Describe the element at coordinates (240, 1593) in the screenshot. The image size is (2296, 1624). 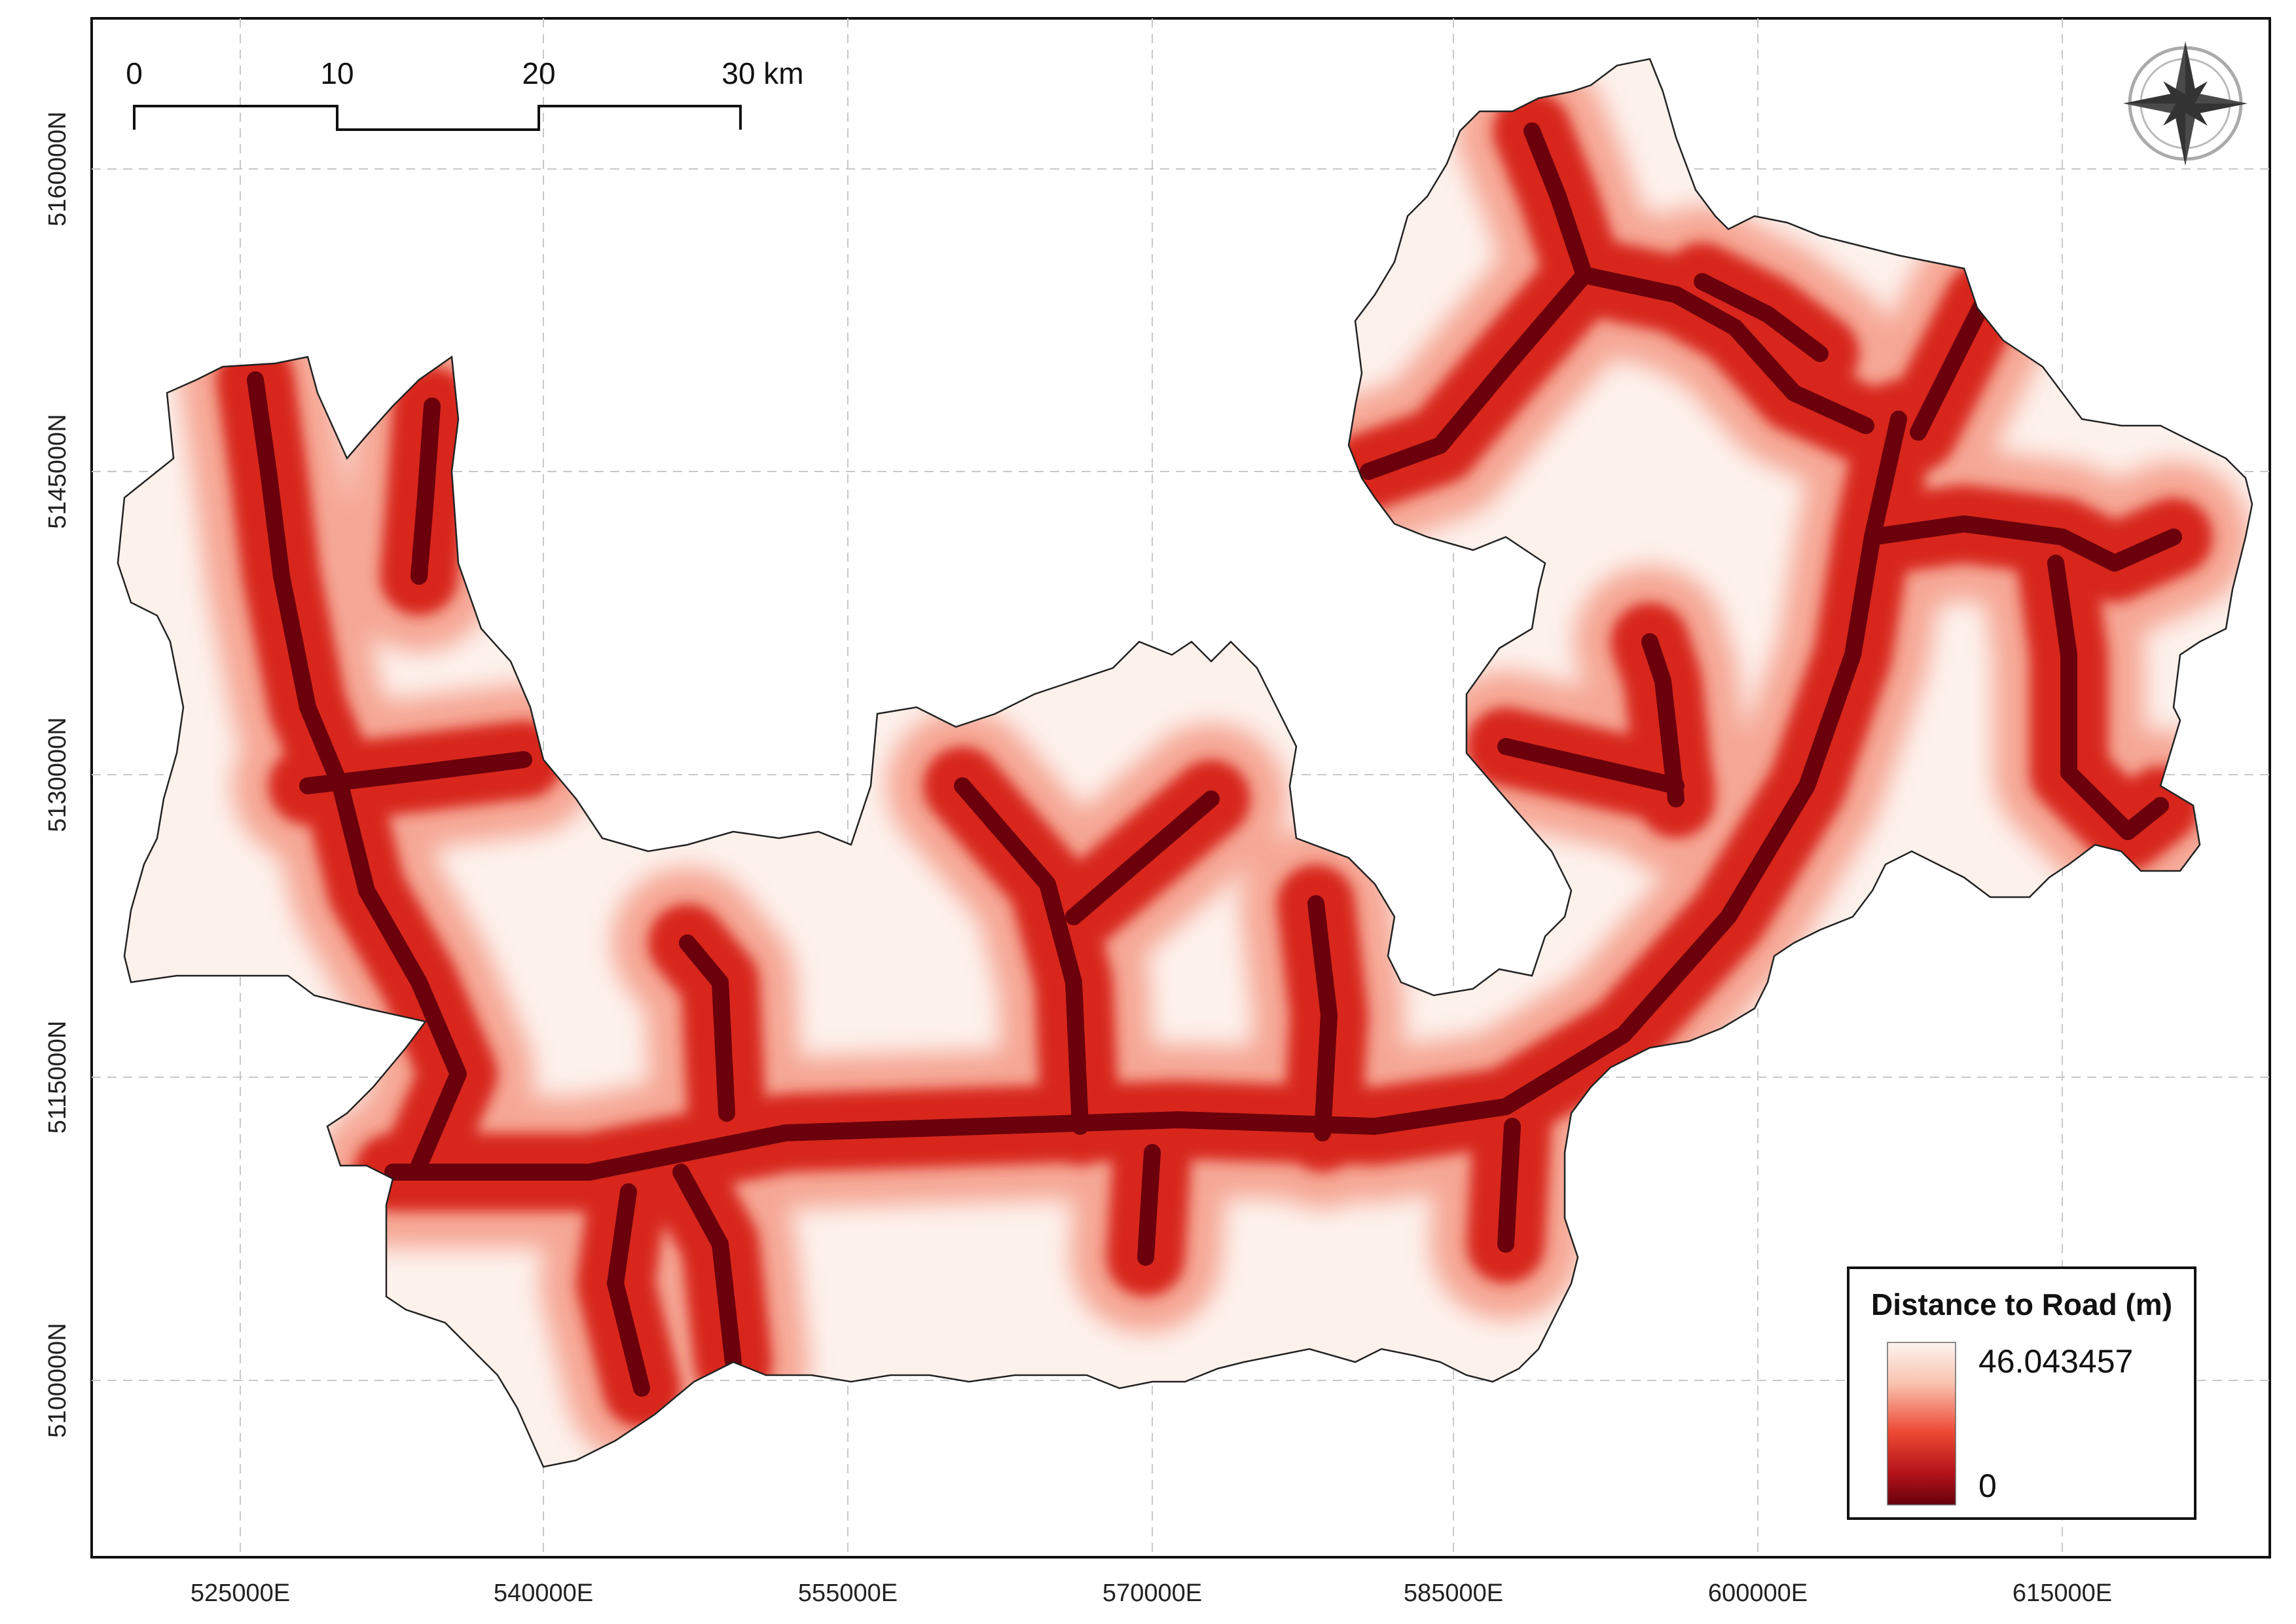
I see `x-tick-label: 525000E` at that location.